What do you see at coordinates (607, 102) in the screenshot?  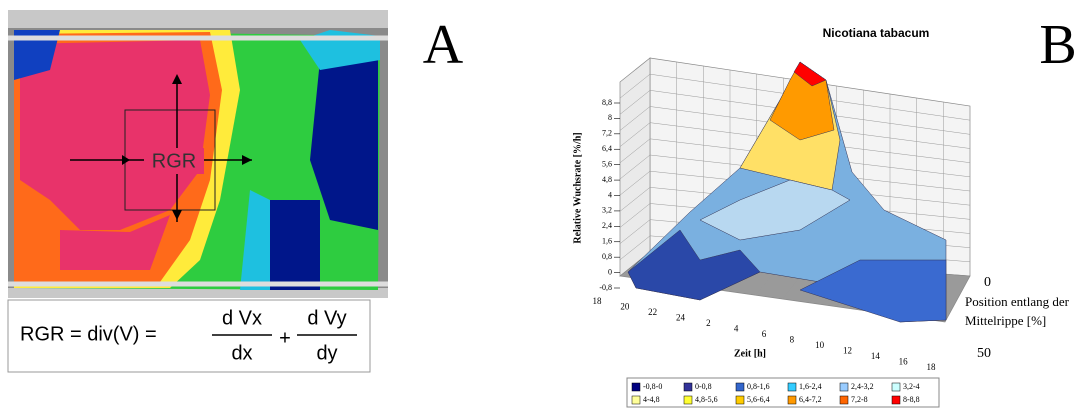 I see `y-tick-label: 8,8` at bounding box center [607, 102].